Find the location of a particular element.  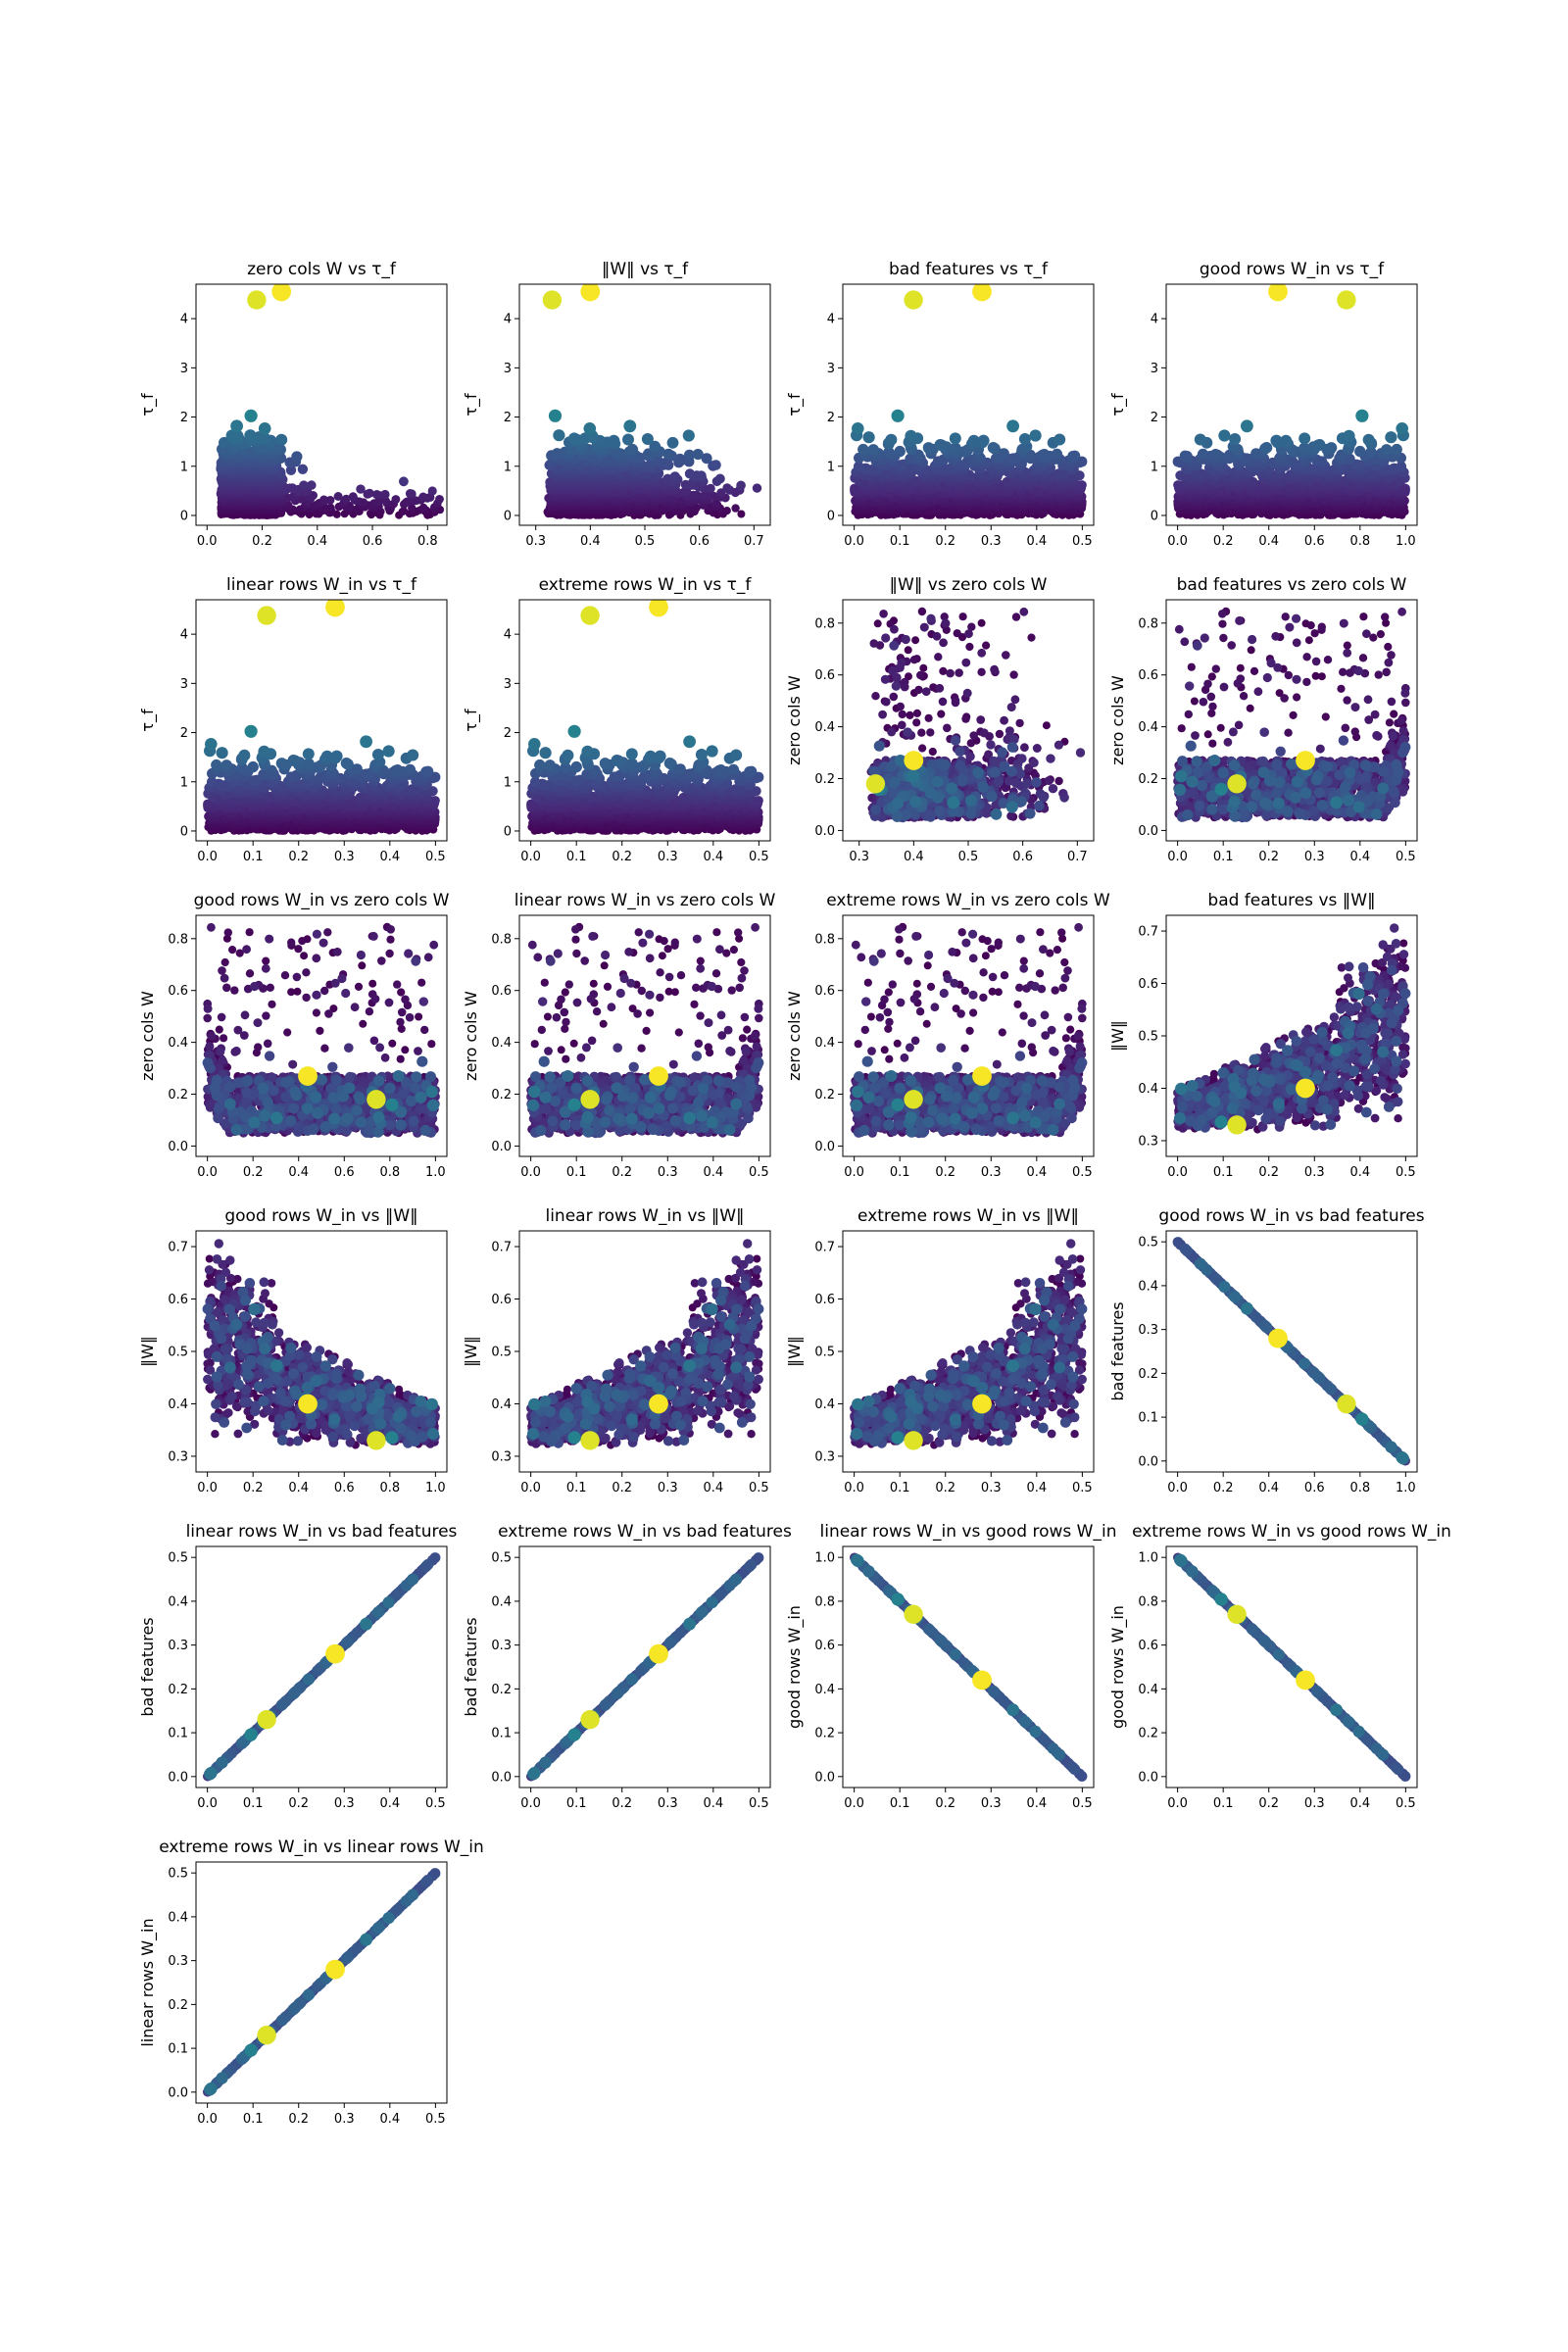

subplot-title: good rows W_in vs τ_f is located at coordinates (1292, 269).